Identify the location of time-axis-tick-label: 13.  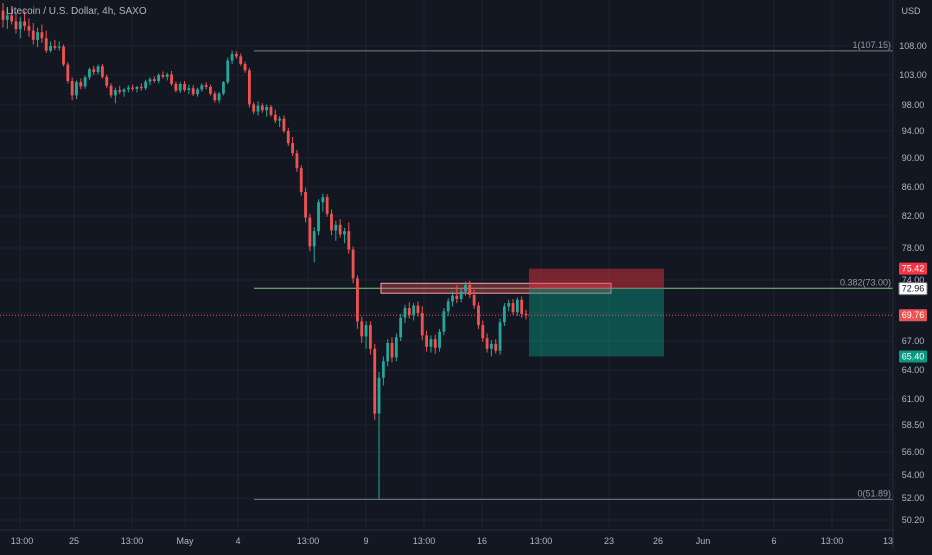
(888, 541).